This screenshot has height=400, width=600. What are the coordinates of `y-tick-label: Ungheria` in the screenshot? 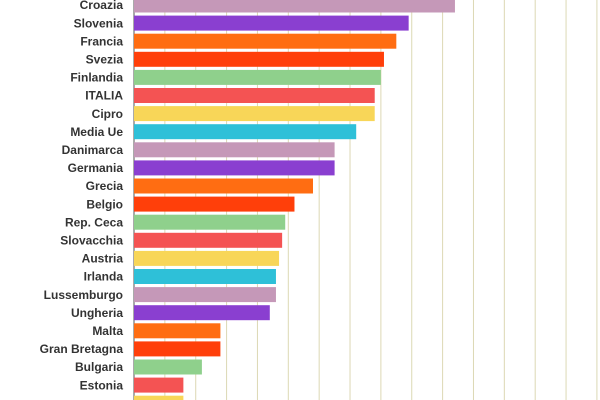 It's located at (97, 313).